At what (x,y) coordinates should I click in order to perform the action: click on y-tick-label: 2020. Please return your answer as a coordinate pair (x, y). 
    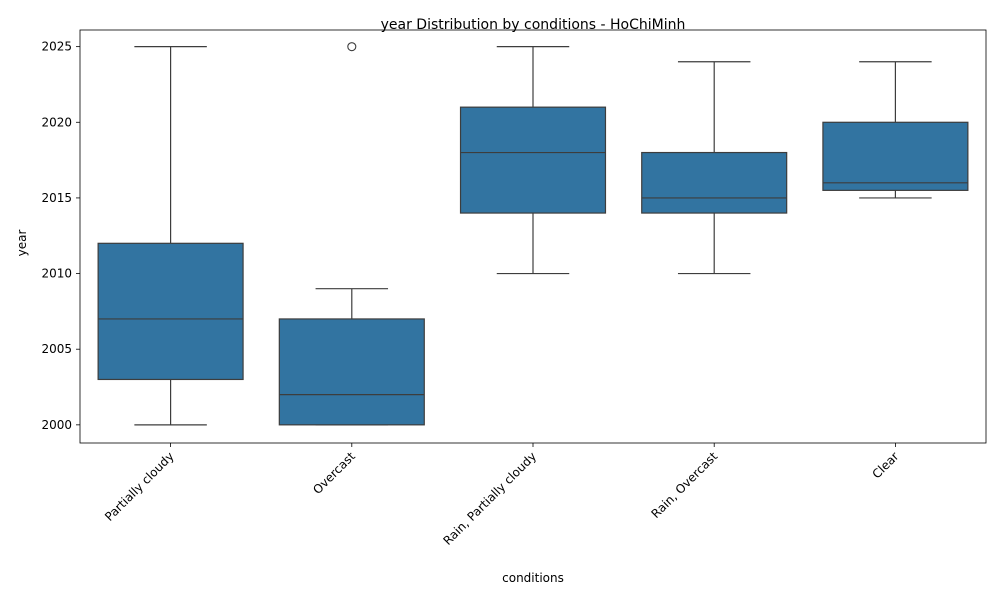
    Looking at the image, I should click on (56, 122).